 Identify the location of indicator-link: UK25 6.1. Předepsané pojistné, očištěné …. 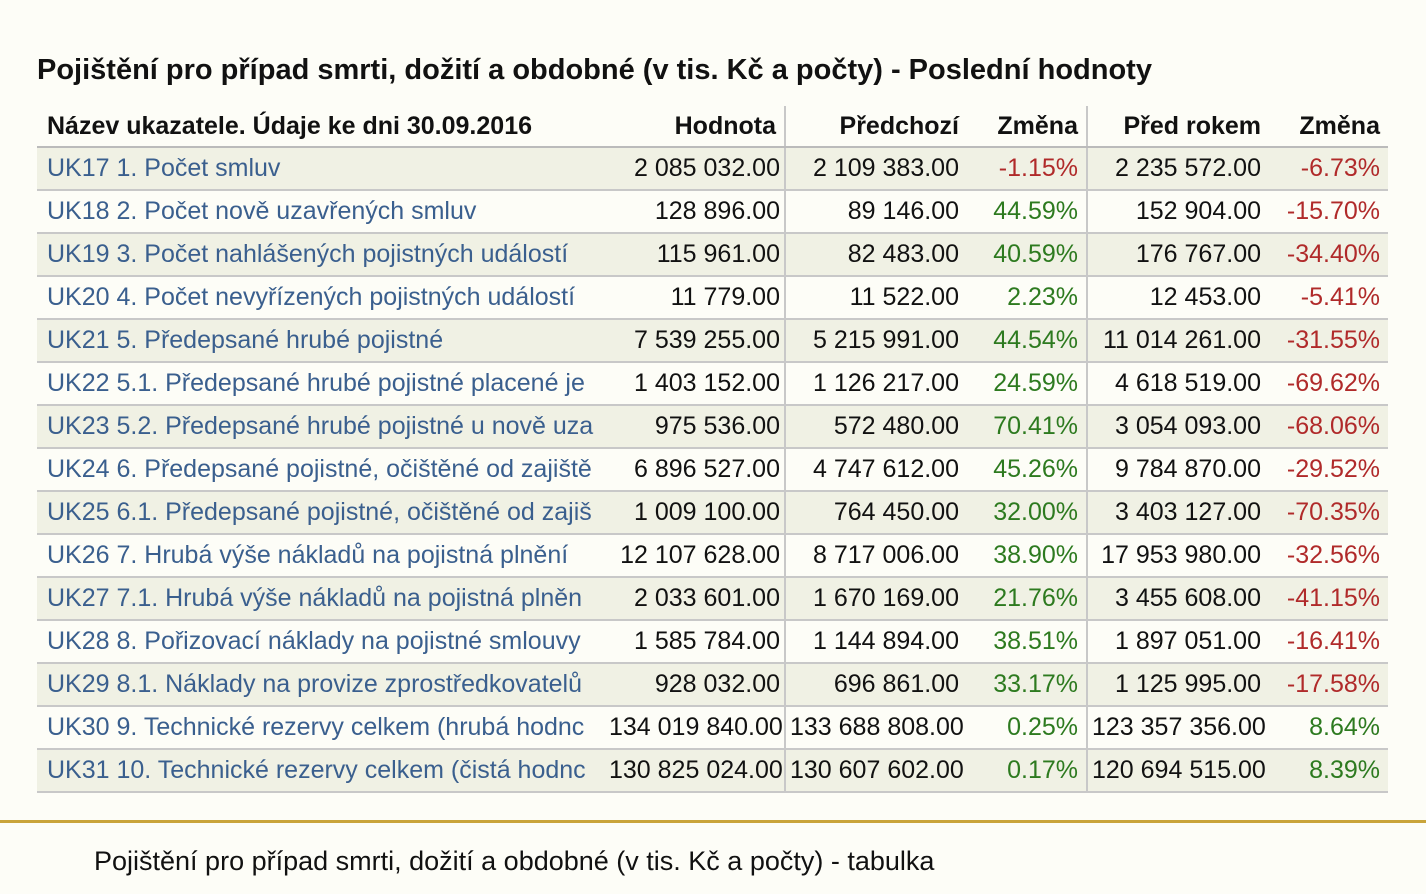
(321, 513).